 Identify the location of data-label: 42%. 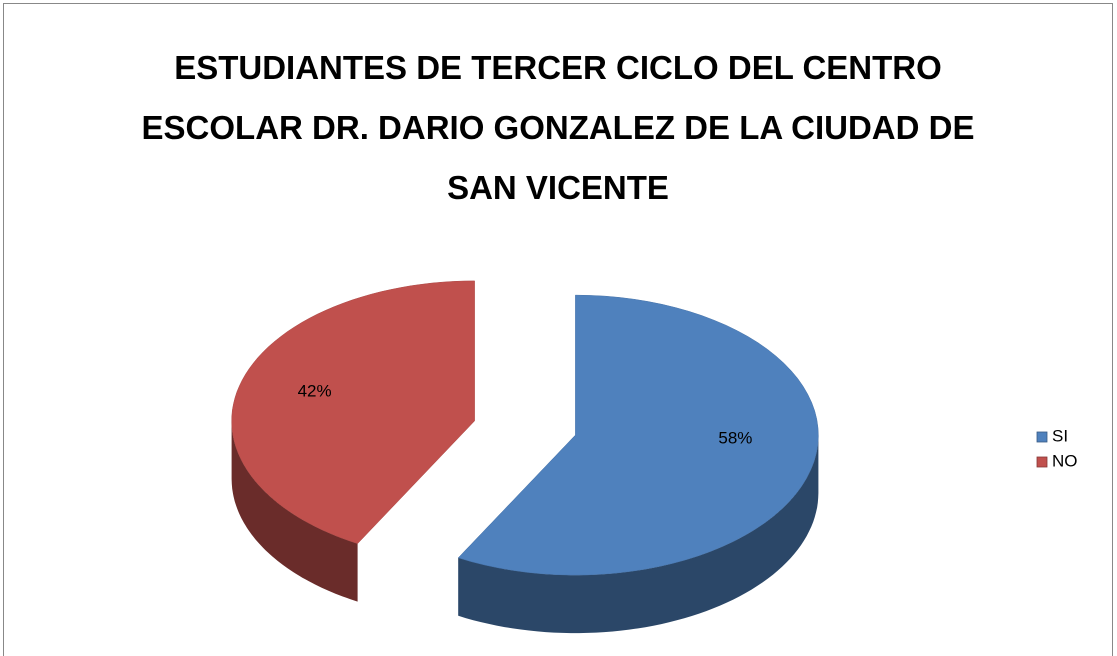
(315, 391).